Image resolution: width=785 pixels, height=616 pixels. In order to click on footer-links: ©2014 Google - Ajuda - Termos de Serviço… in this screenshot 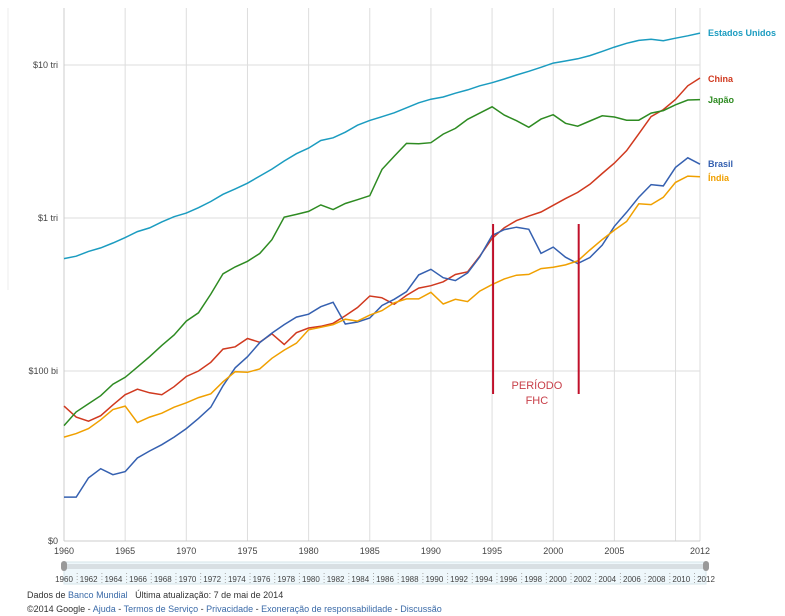, I will do `click(234, 609)`.